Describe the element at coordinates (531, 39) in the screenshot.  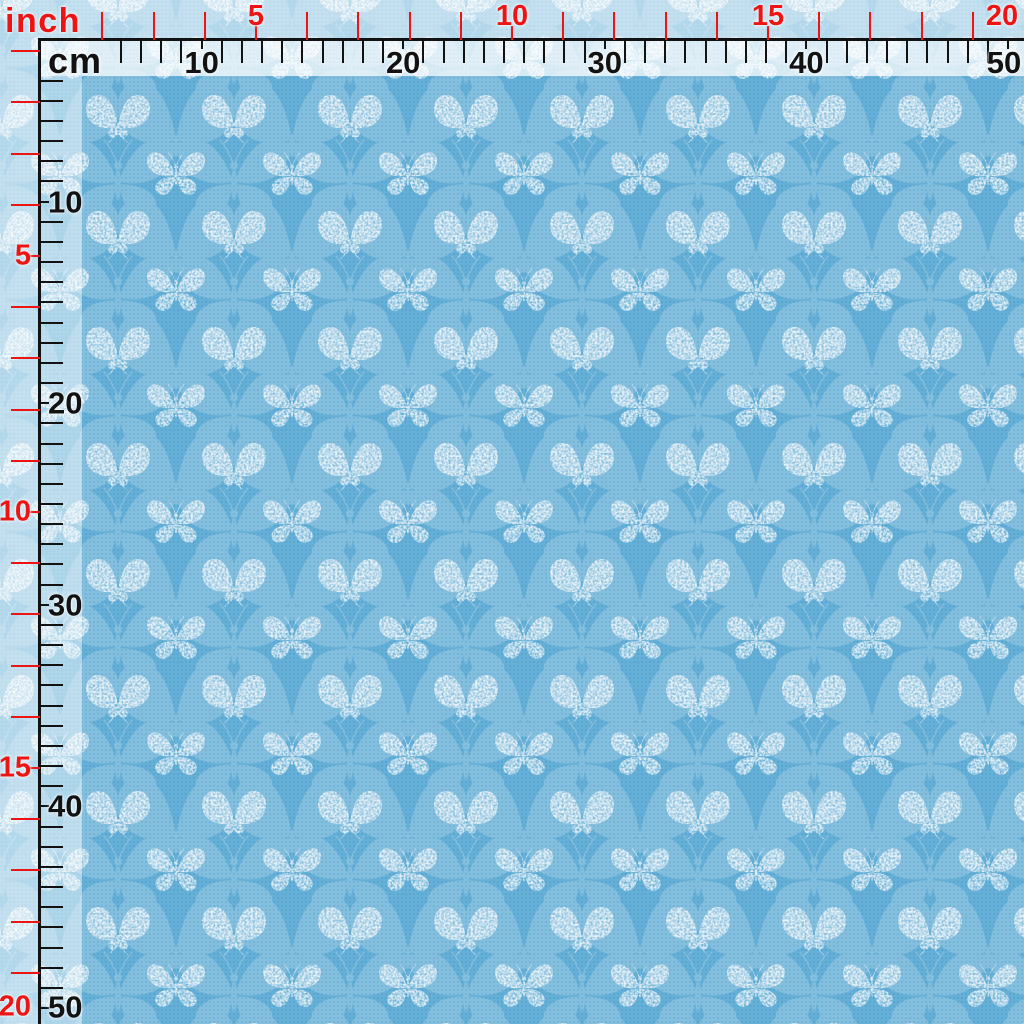
I see `top-ruler-line` at that location.